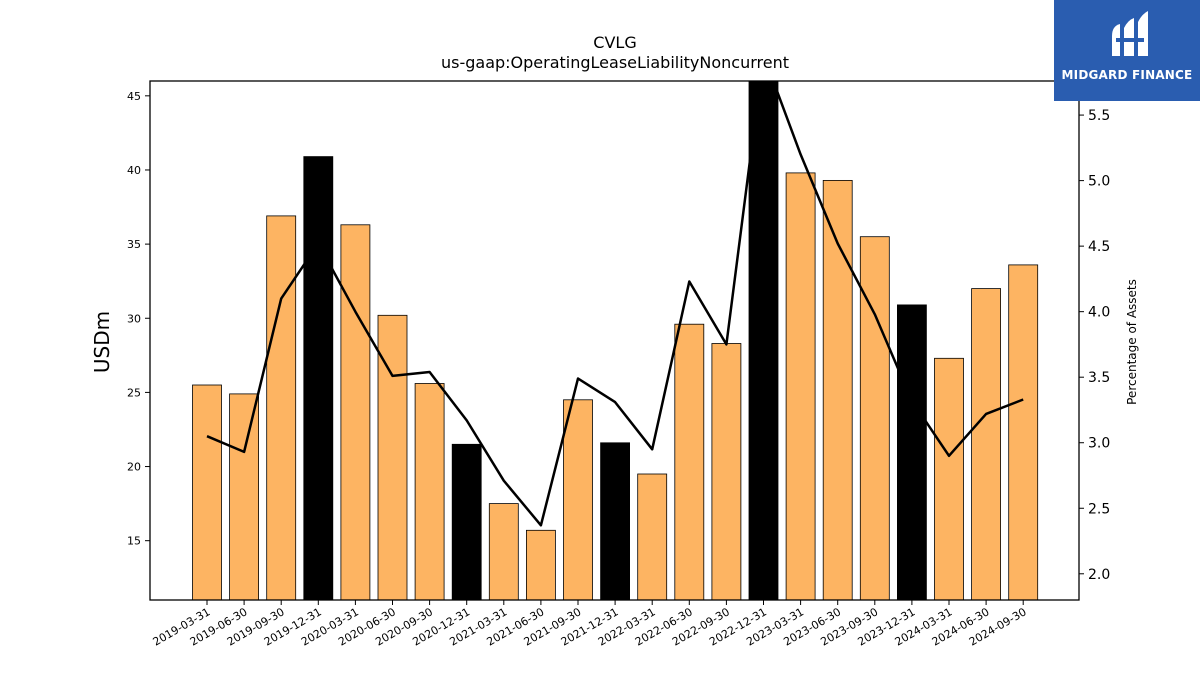 The height and width of the screenshot is (675, 1200). What do you see at coordinates (614, 42) in the screenshot?
I see `chart-title: CVLG` at bounding box center [614, 42].